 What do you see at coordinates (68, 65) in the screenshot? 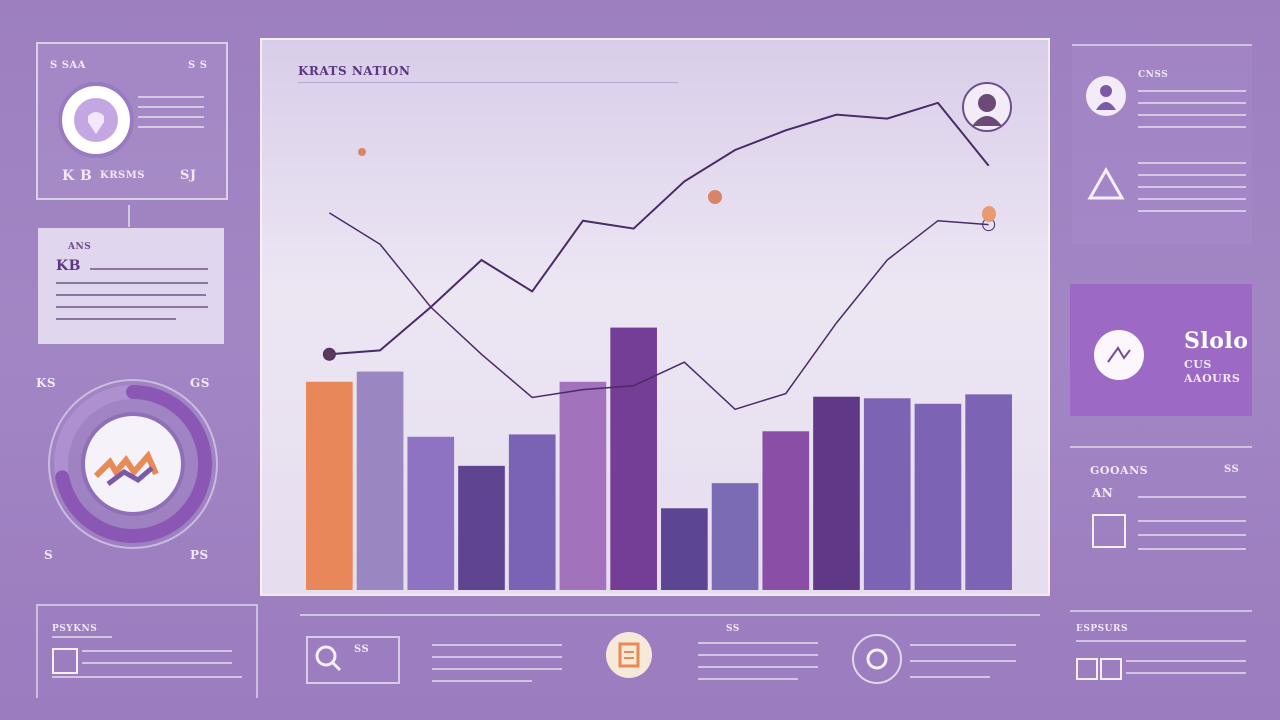
I see `card-header-label: S SAA` at bounding box center [68, 65].